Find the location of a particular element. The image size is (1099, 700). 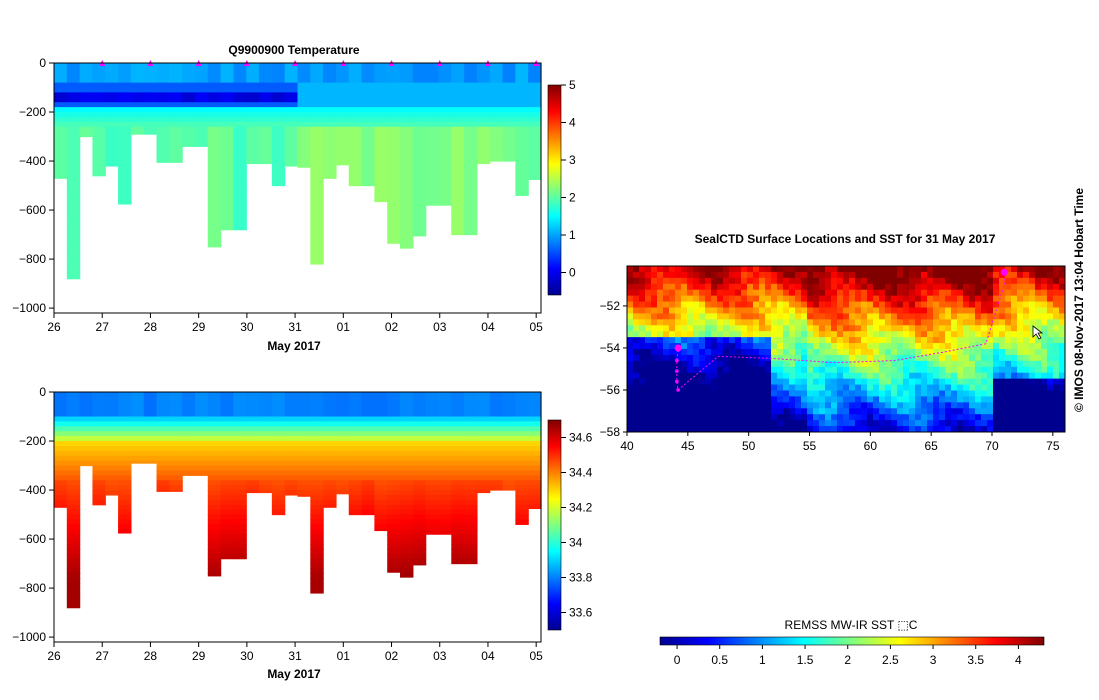

lon-tick-label: 45 is located at coordinates (688, 446).